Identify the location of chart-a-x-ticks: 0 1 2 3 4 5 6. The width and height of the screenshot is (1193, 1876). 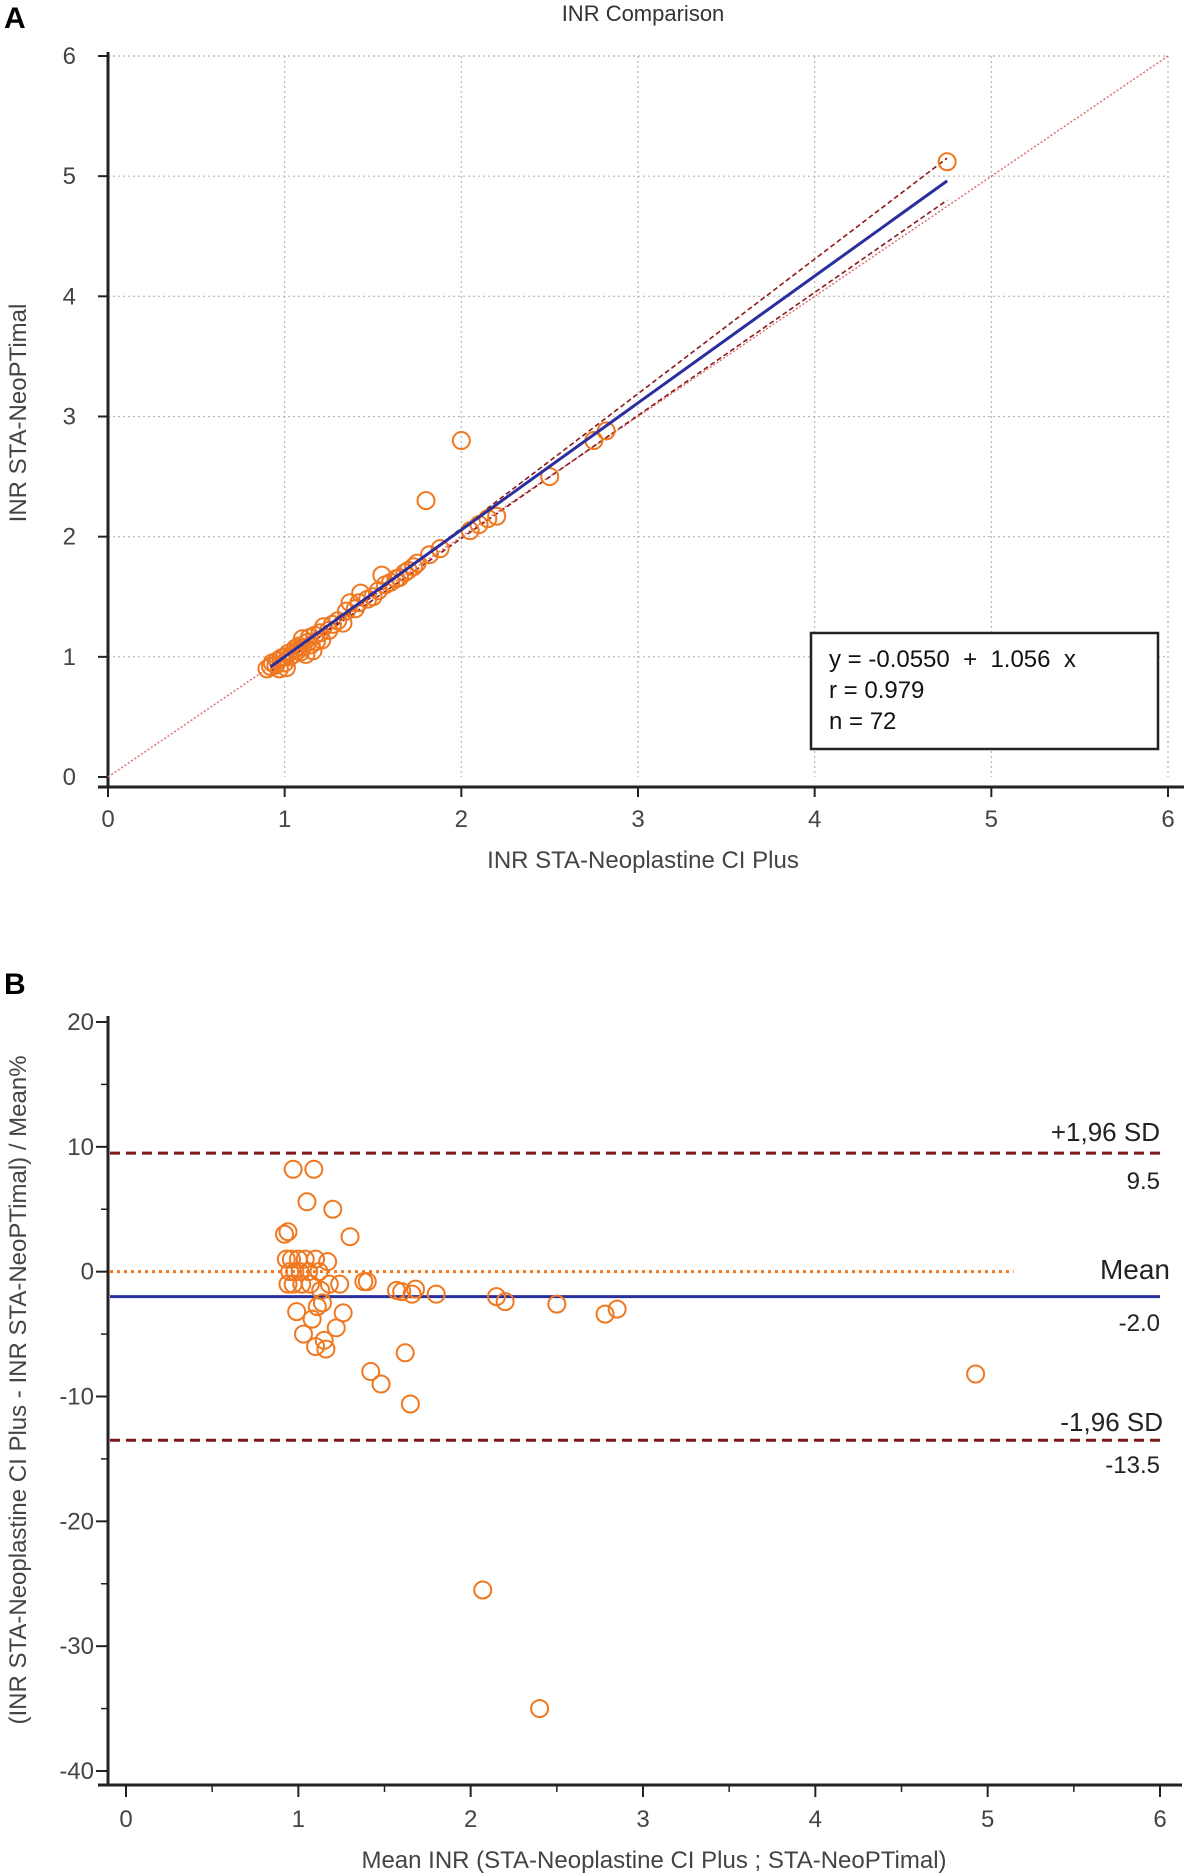
(638, 810).